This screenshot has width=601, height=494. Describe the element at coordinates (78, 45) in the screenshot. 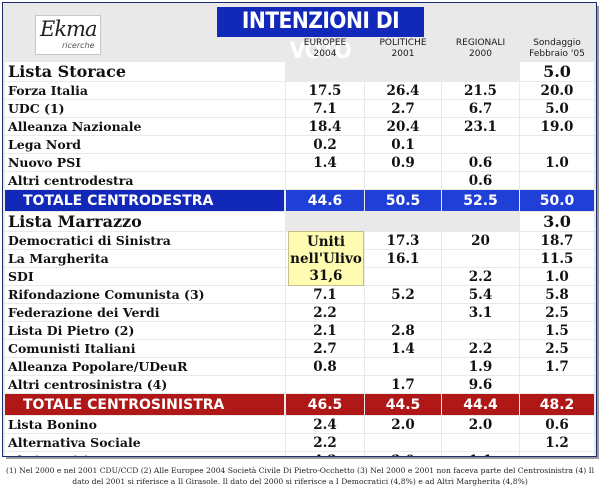

I see `logo-sub-text: ricerche` at that location.